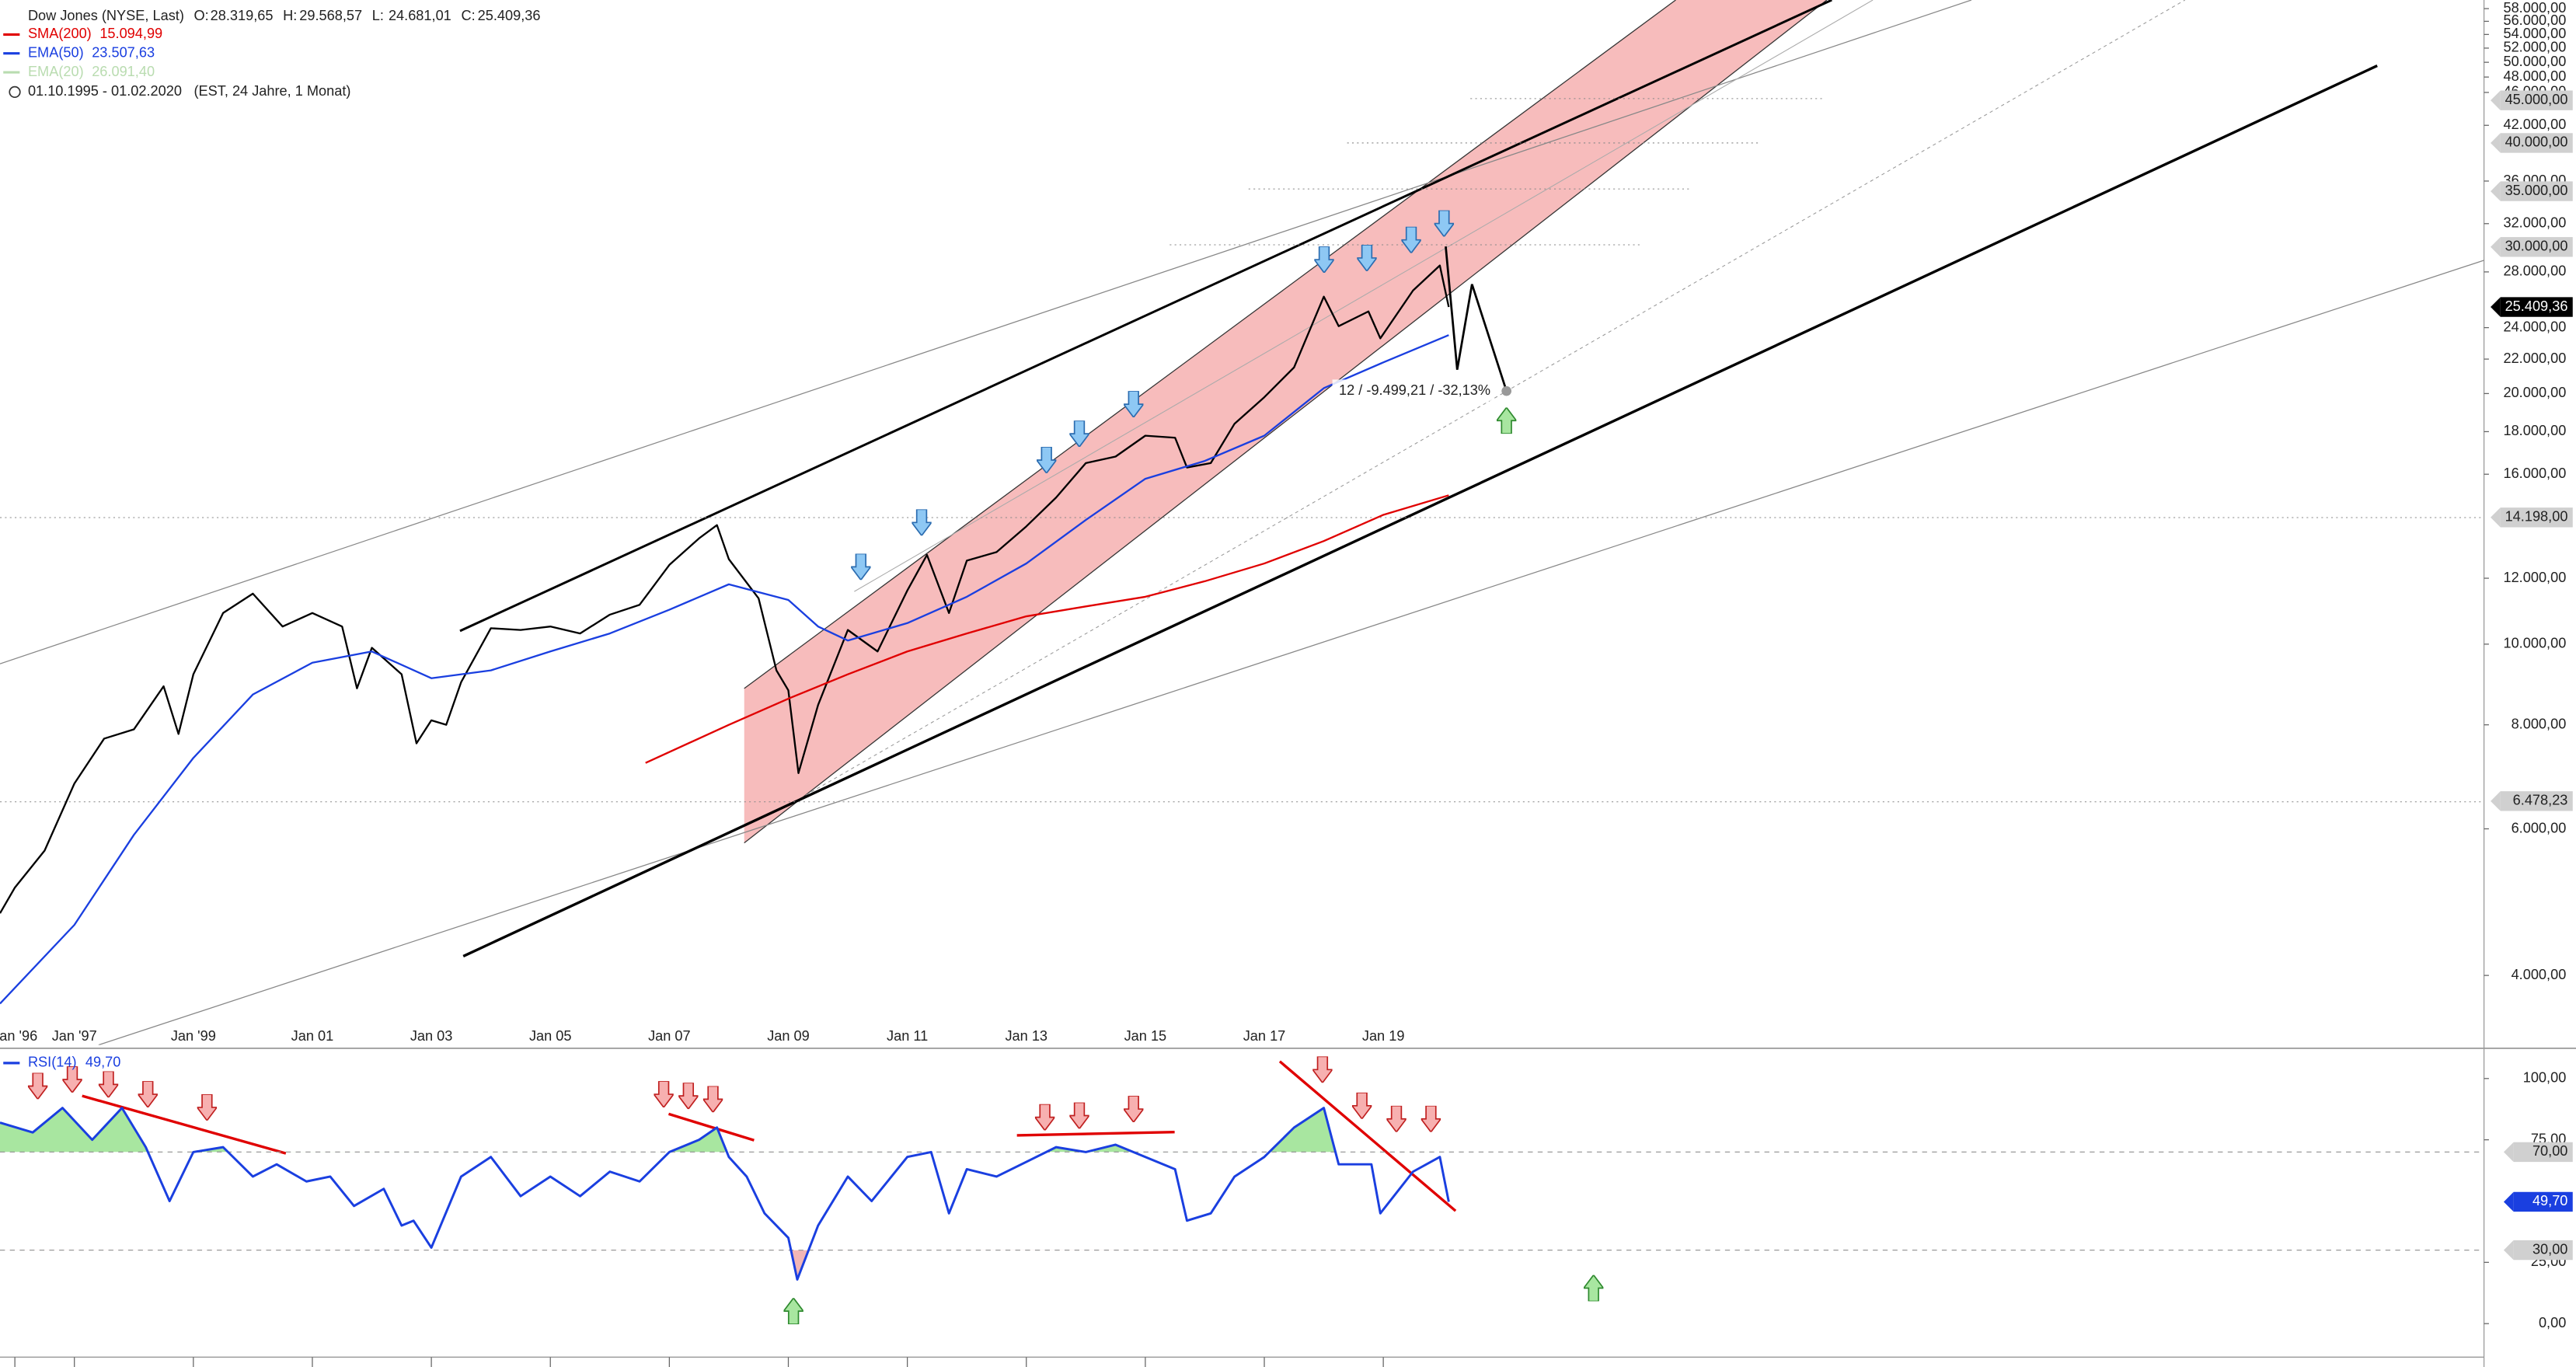 This screenshot has width=2576, height=1367. What do you see at coordinates (2536, 100) in the screenshot?
I see `price-box-label: 45.000,00` at bounding box center [2536, 100].